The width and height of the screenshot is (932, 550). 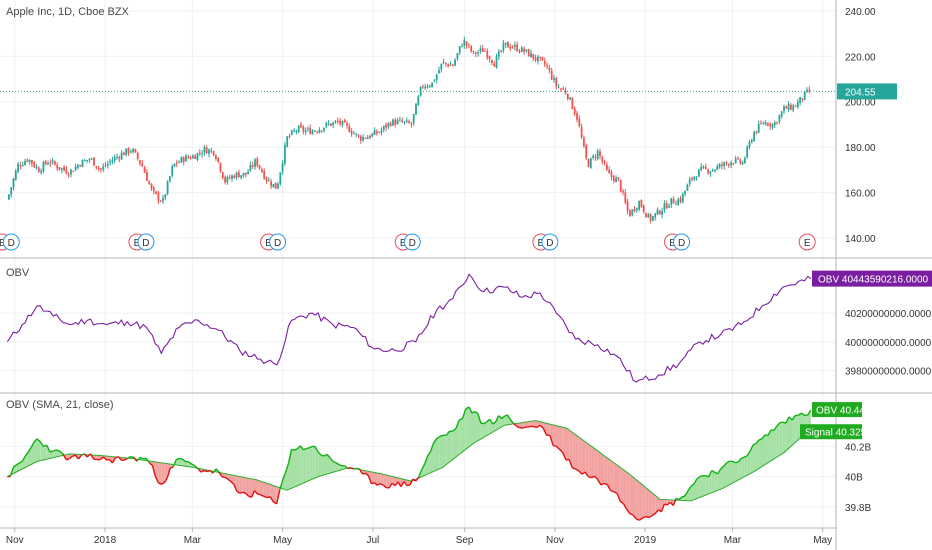 What do you see at coordinates (858, 447) in the screenshot?
I see `obv-sma-tick-label: 40.2B` at bounding box center [858, 447].